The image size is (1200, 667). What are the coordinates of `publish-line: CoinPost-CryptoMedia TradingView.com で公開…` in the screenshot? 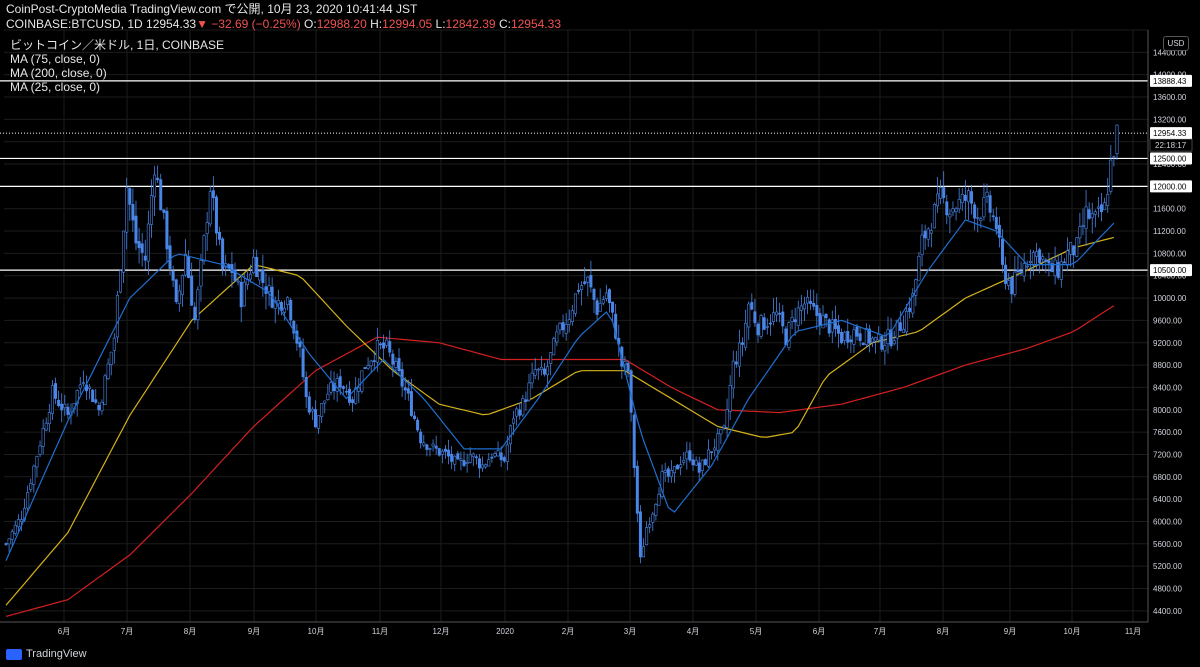 It's located at (212, 9).